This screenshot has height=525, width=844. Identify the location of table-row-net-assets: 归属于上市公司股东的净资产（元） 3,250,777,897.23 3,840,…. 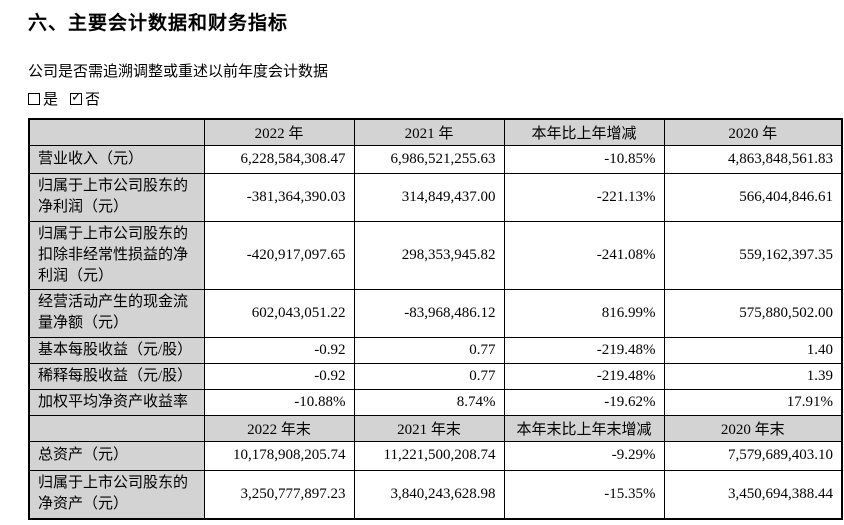
(435, 494).